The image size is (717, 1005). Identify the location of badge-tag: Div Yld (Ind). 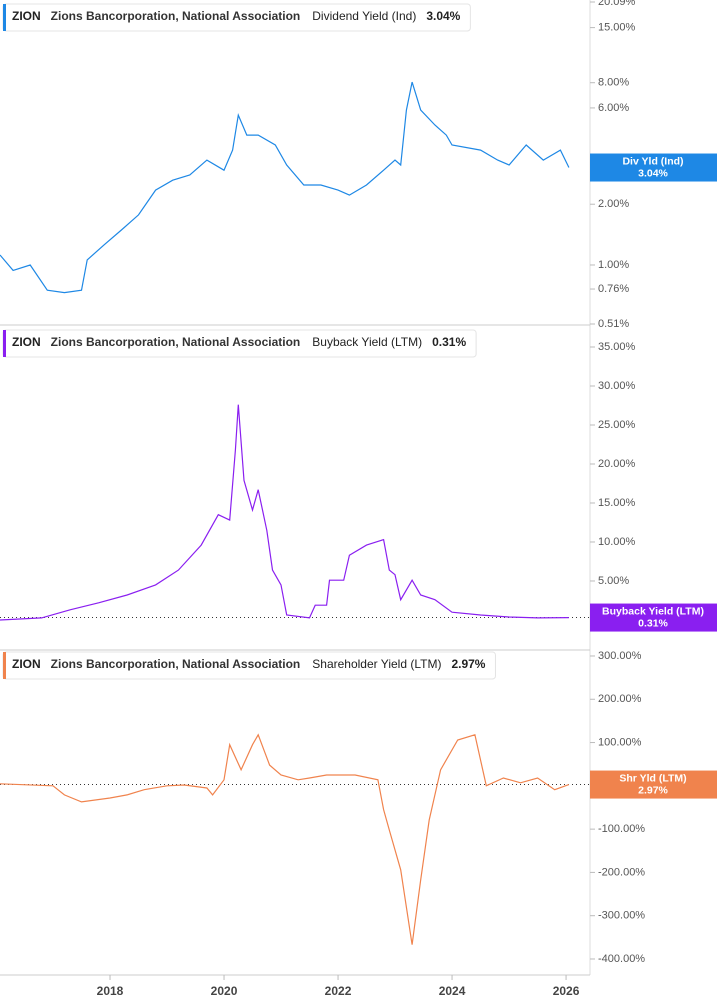
(652, 161).